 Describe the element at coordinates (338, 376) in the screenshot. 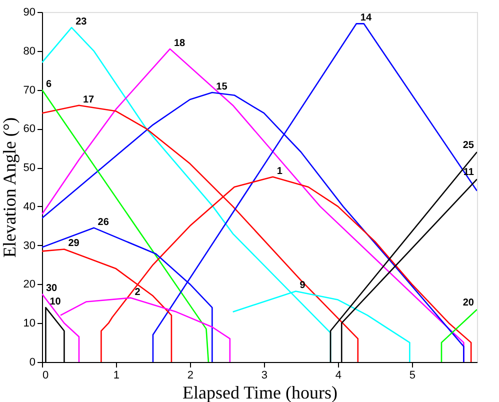

I see `x-tick-label: 4` at that location.